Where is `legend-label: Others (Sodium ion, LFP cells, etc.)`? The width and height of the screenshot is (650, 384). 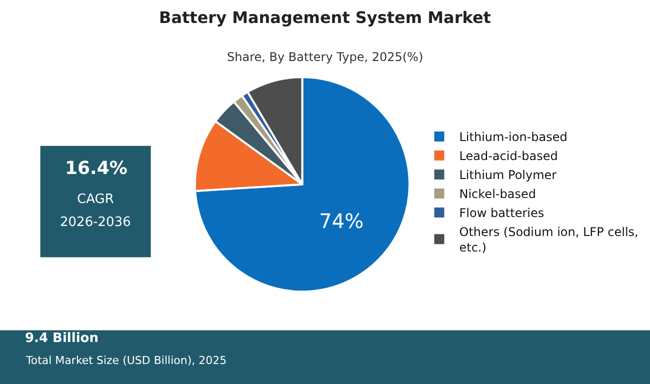 legend-label: Others (Sodium ion, LFP cells, etc.) is located at coordinates (548, 239).